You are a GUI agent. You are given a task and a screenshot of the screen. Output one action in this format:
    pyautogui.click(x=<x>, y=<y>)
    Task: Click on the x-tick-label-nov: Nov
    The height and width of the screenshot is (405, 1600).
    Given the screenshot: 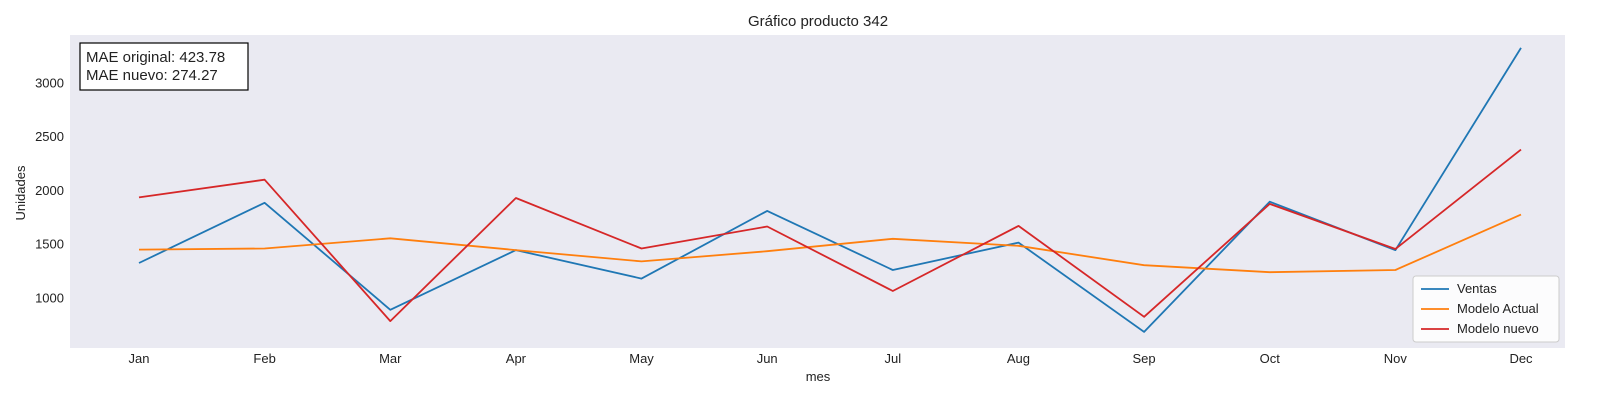 What is the action you would take?
    pyautogui.click(x=1396, y=358)
    